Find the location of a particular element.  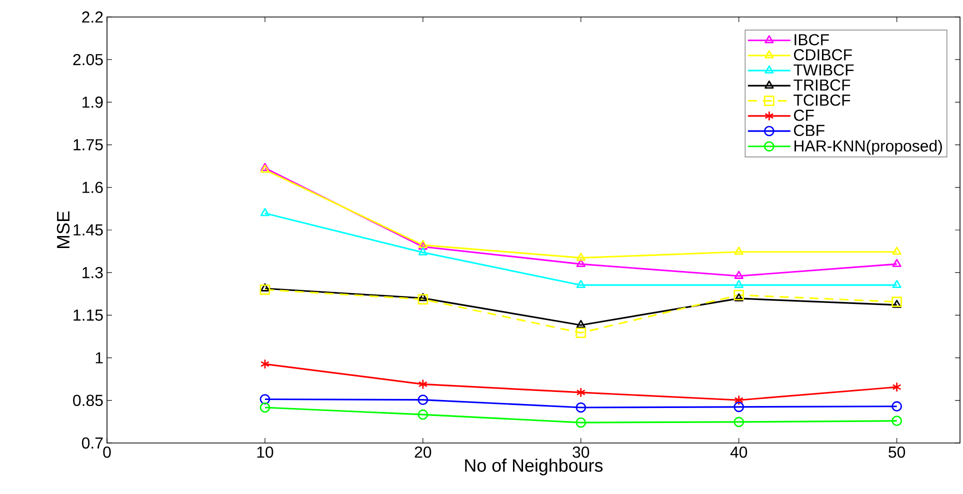

y-tick-label: 1.9 is located at coordinates (92, 102).